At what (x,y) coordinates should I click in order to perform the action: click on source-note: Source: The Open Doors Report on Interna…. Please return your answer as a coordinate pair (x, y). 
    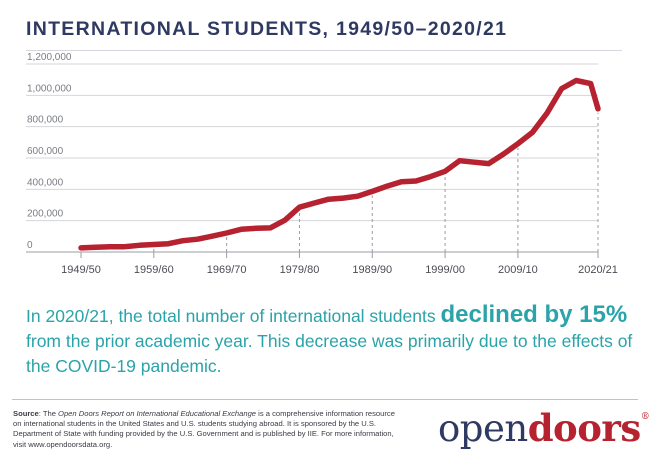
    Looking at the image, I should click on (208, 429).